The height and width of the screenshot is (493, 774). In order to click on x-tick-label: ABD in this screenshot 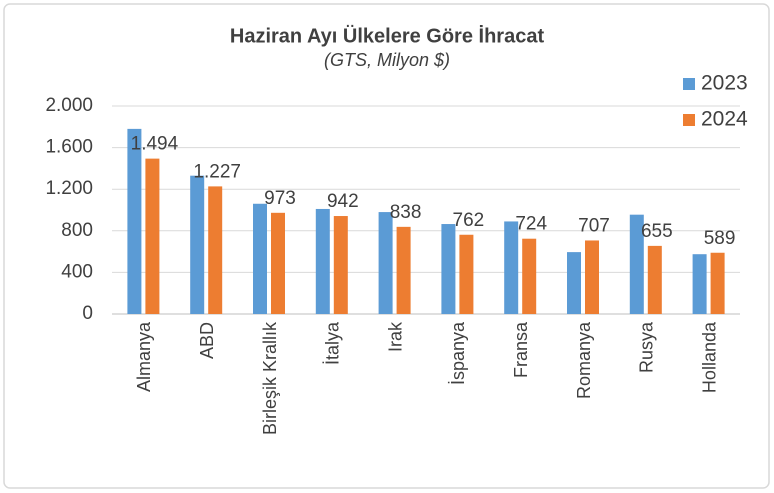, I will do `click(207, 340)`.